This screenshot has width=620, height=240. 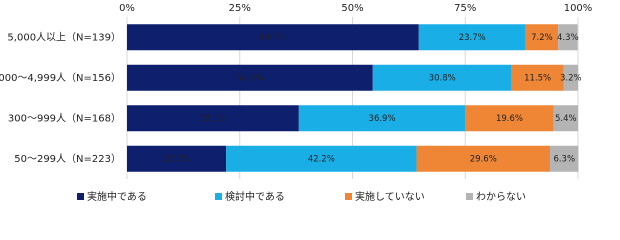 I want to click on y-tick-label: 50～299人（N=223）, so click(x=67, y=159).